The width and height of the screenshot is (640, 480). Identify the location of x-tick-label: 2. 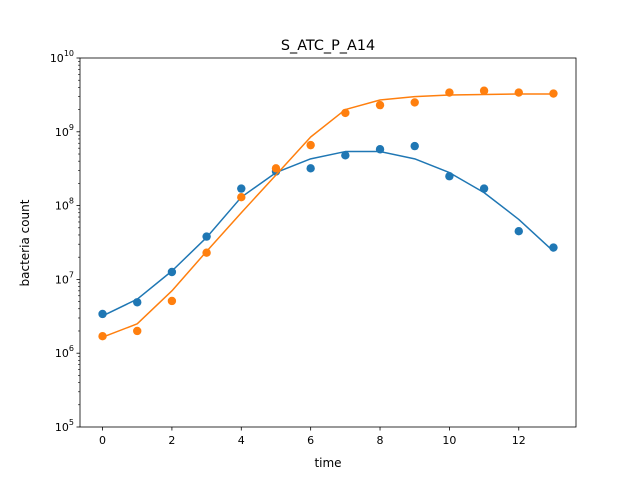
(171, 440).